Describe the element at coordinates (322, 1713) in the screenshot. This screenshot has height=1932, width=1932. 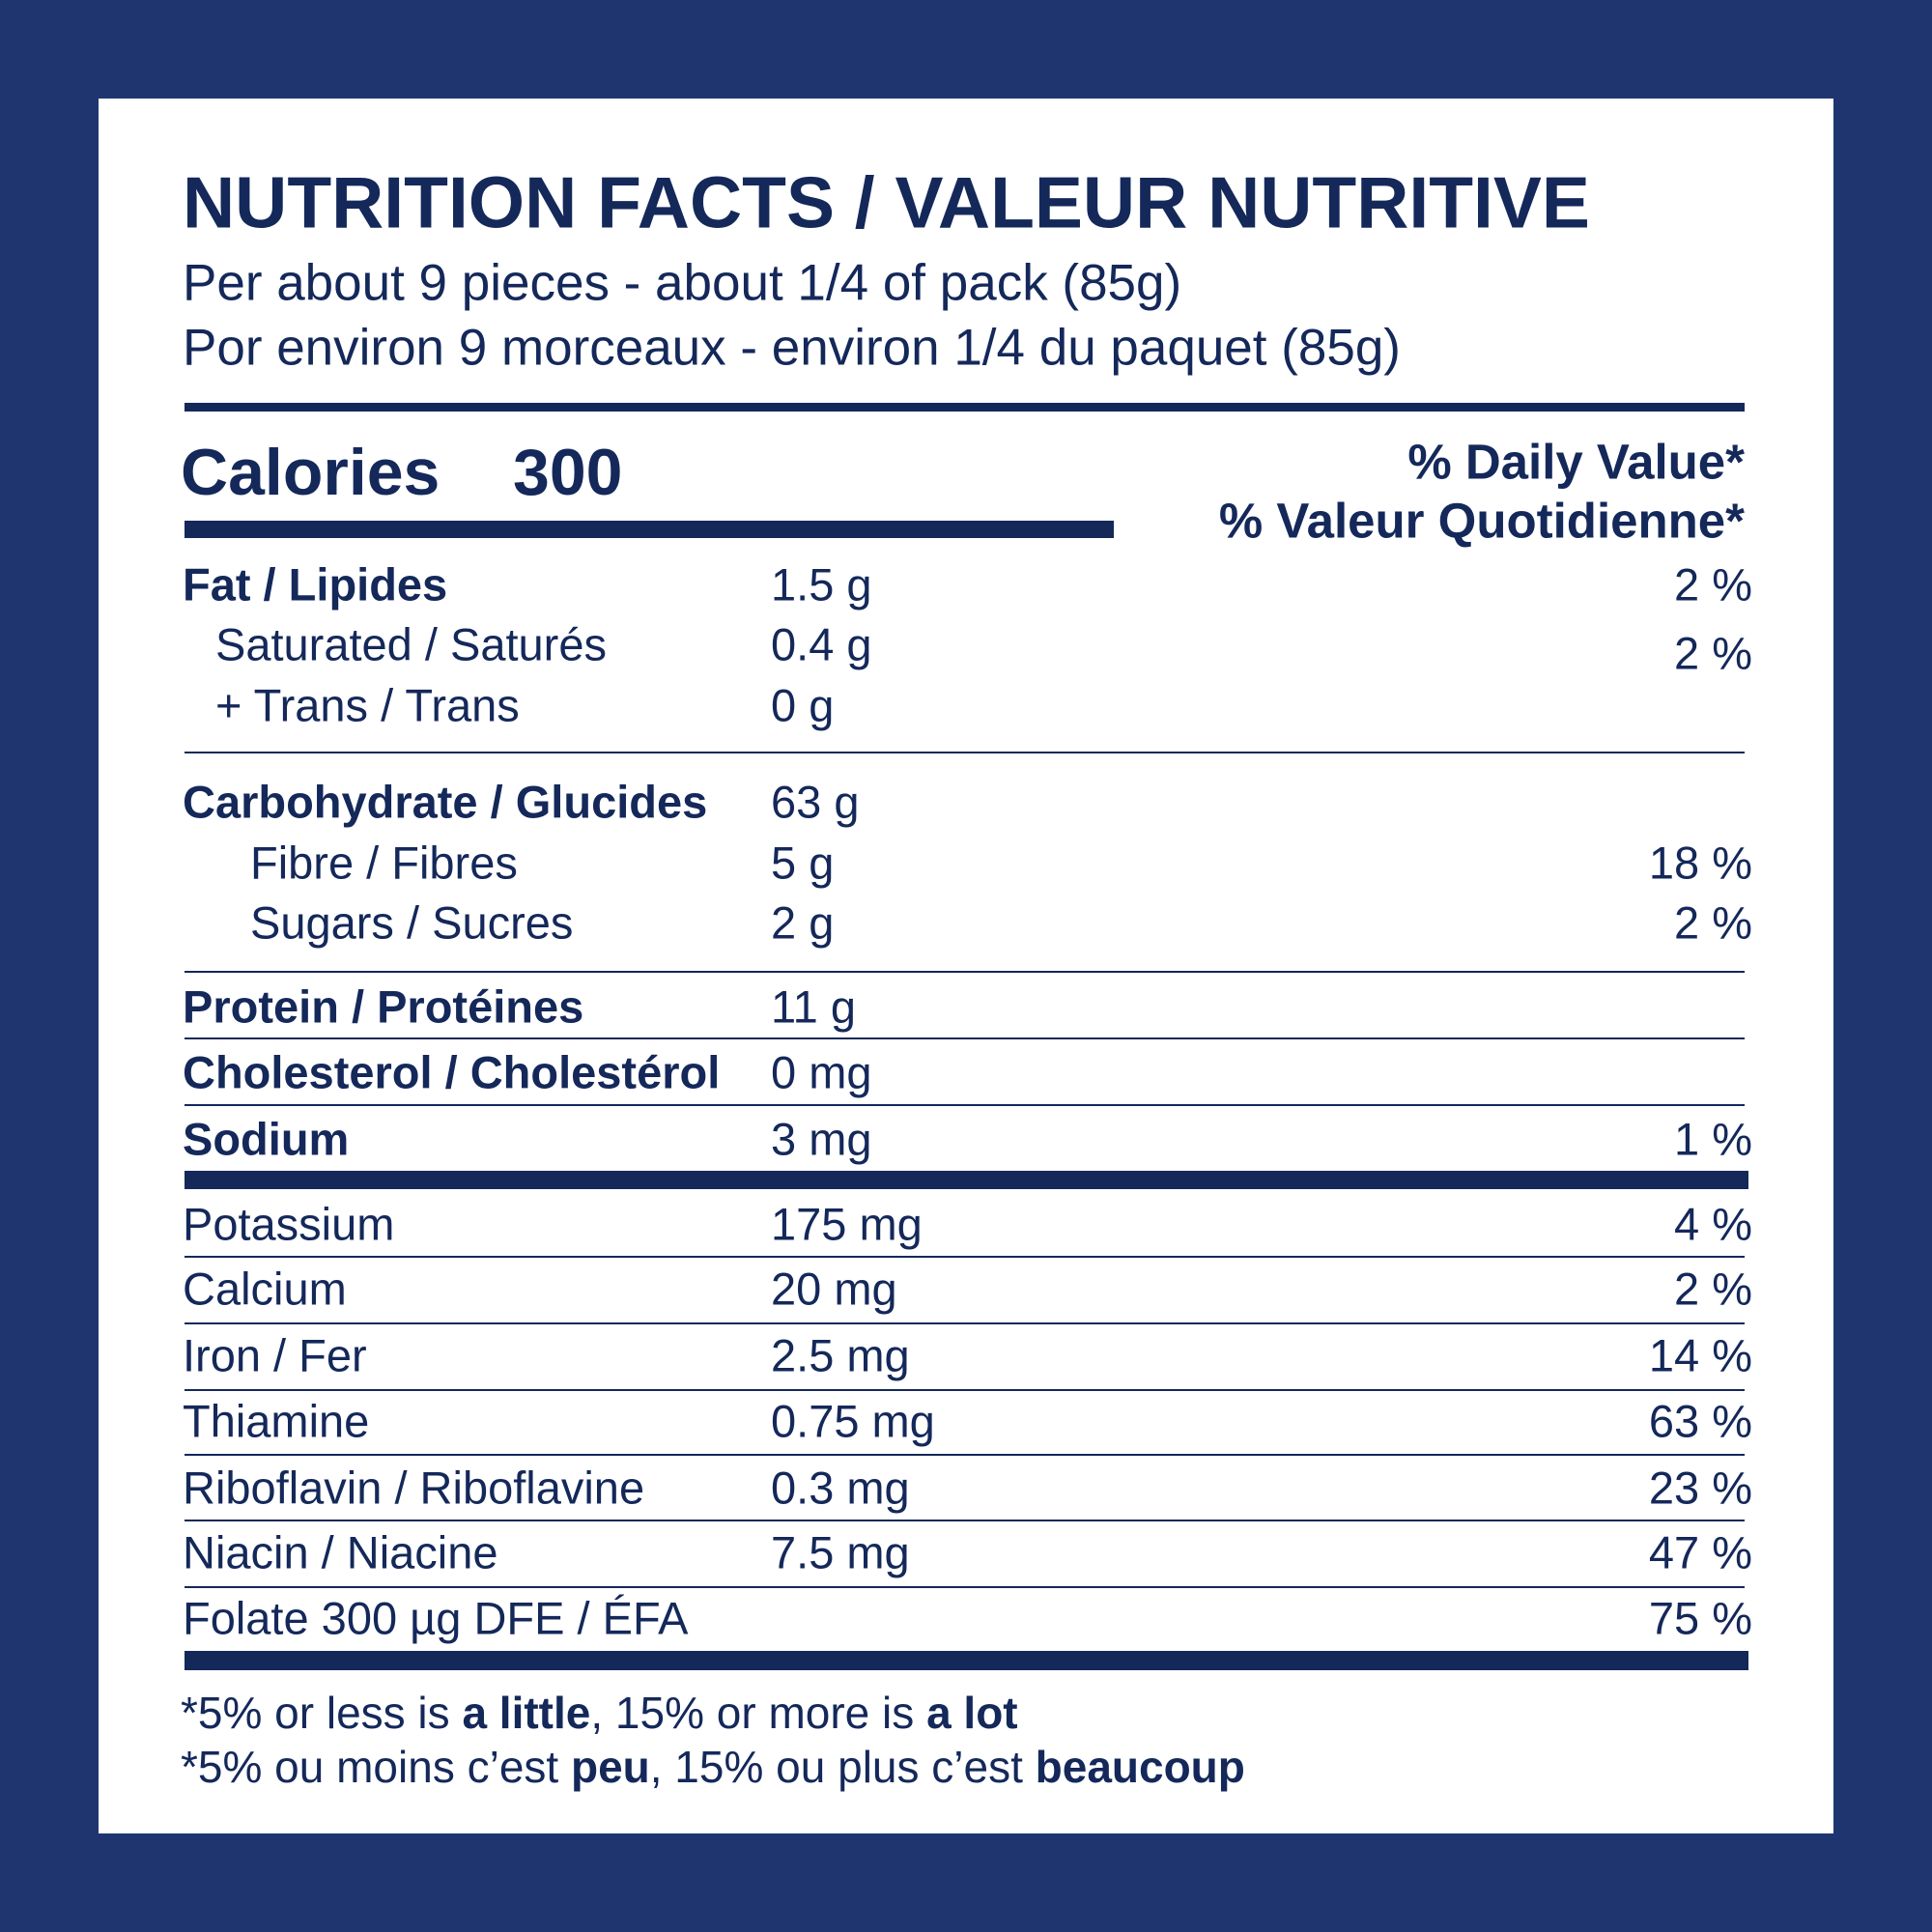
I see `footnote-text: *5% or less is` at that location.